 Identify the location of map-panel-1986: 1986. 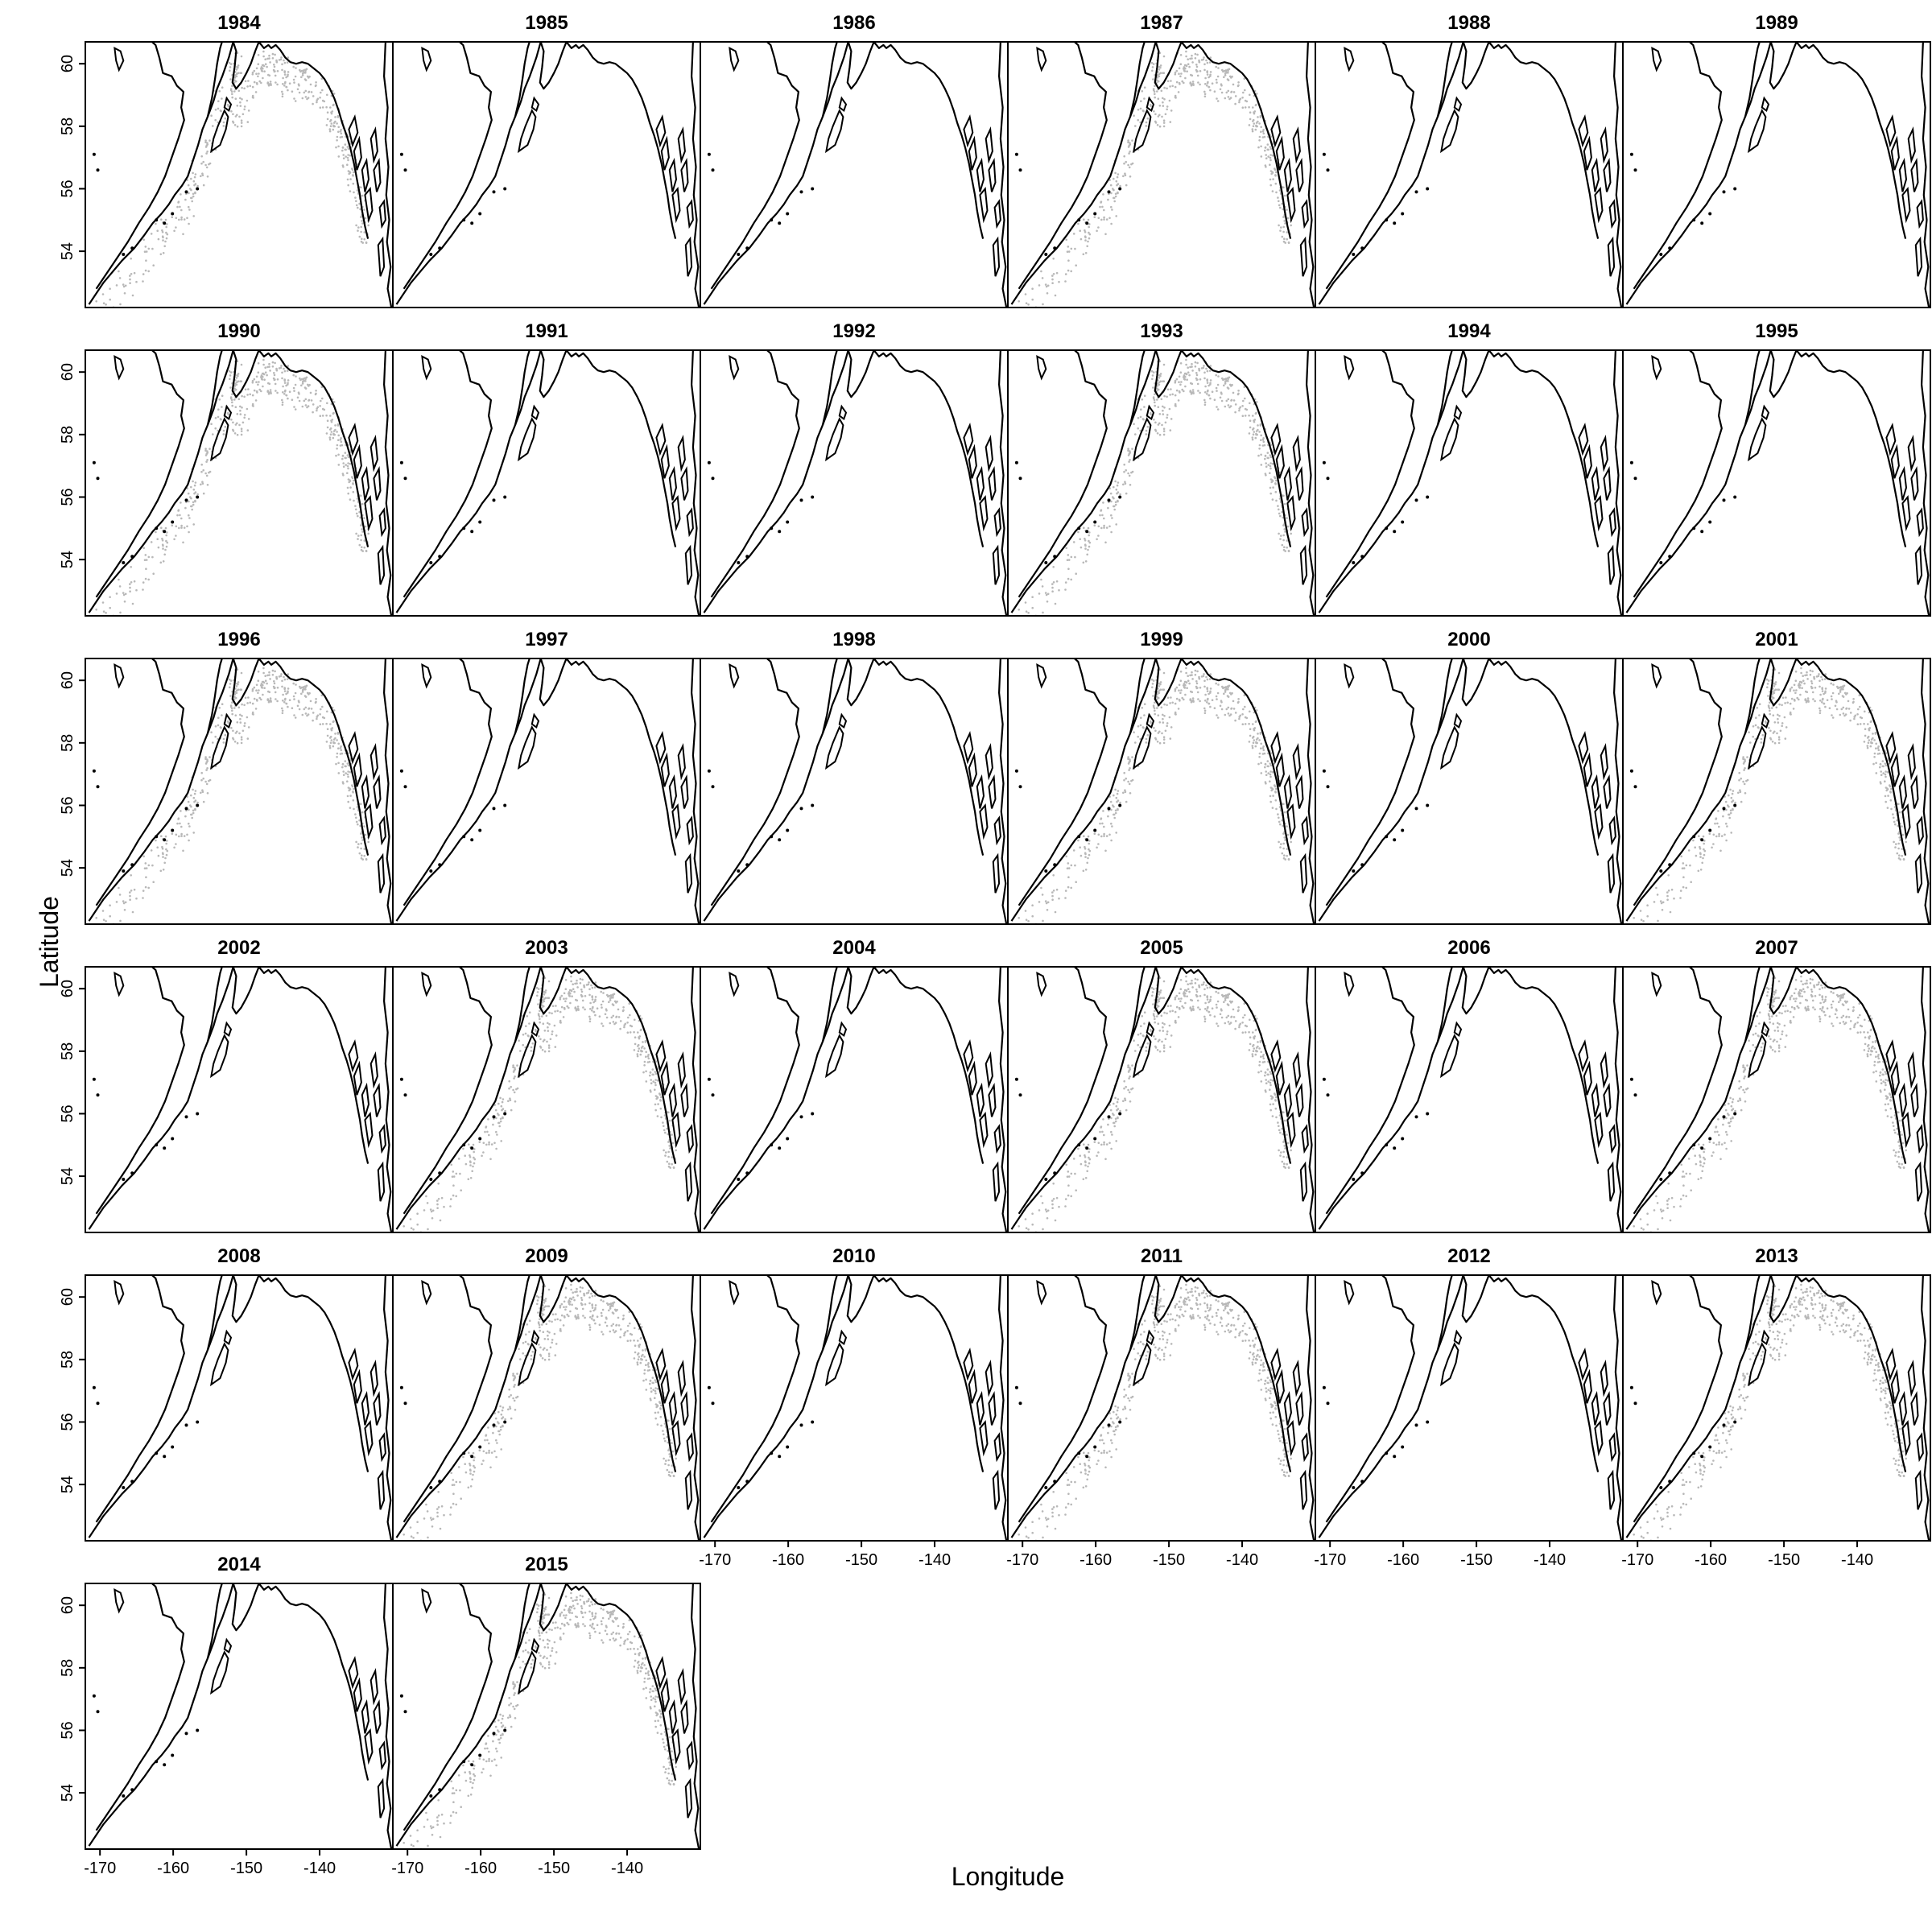
(854, 160).